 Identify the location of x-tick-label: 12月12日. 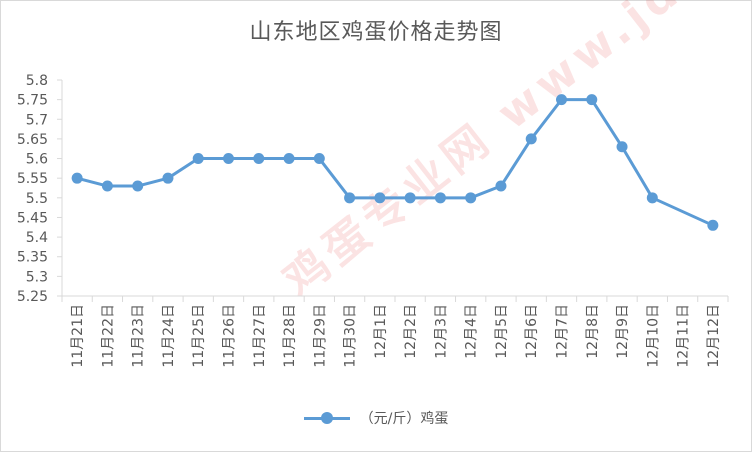
(714, 336).